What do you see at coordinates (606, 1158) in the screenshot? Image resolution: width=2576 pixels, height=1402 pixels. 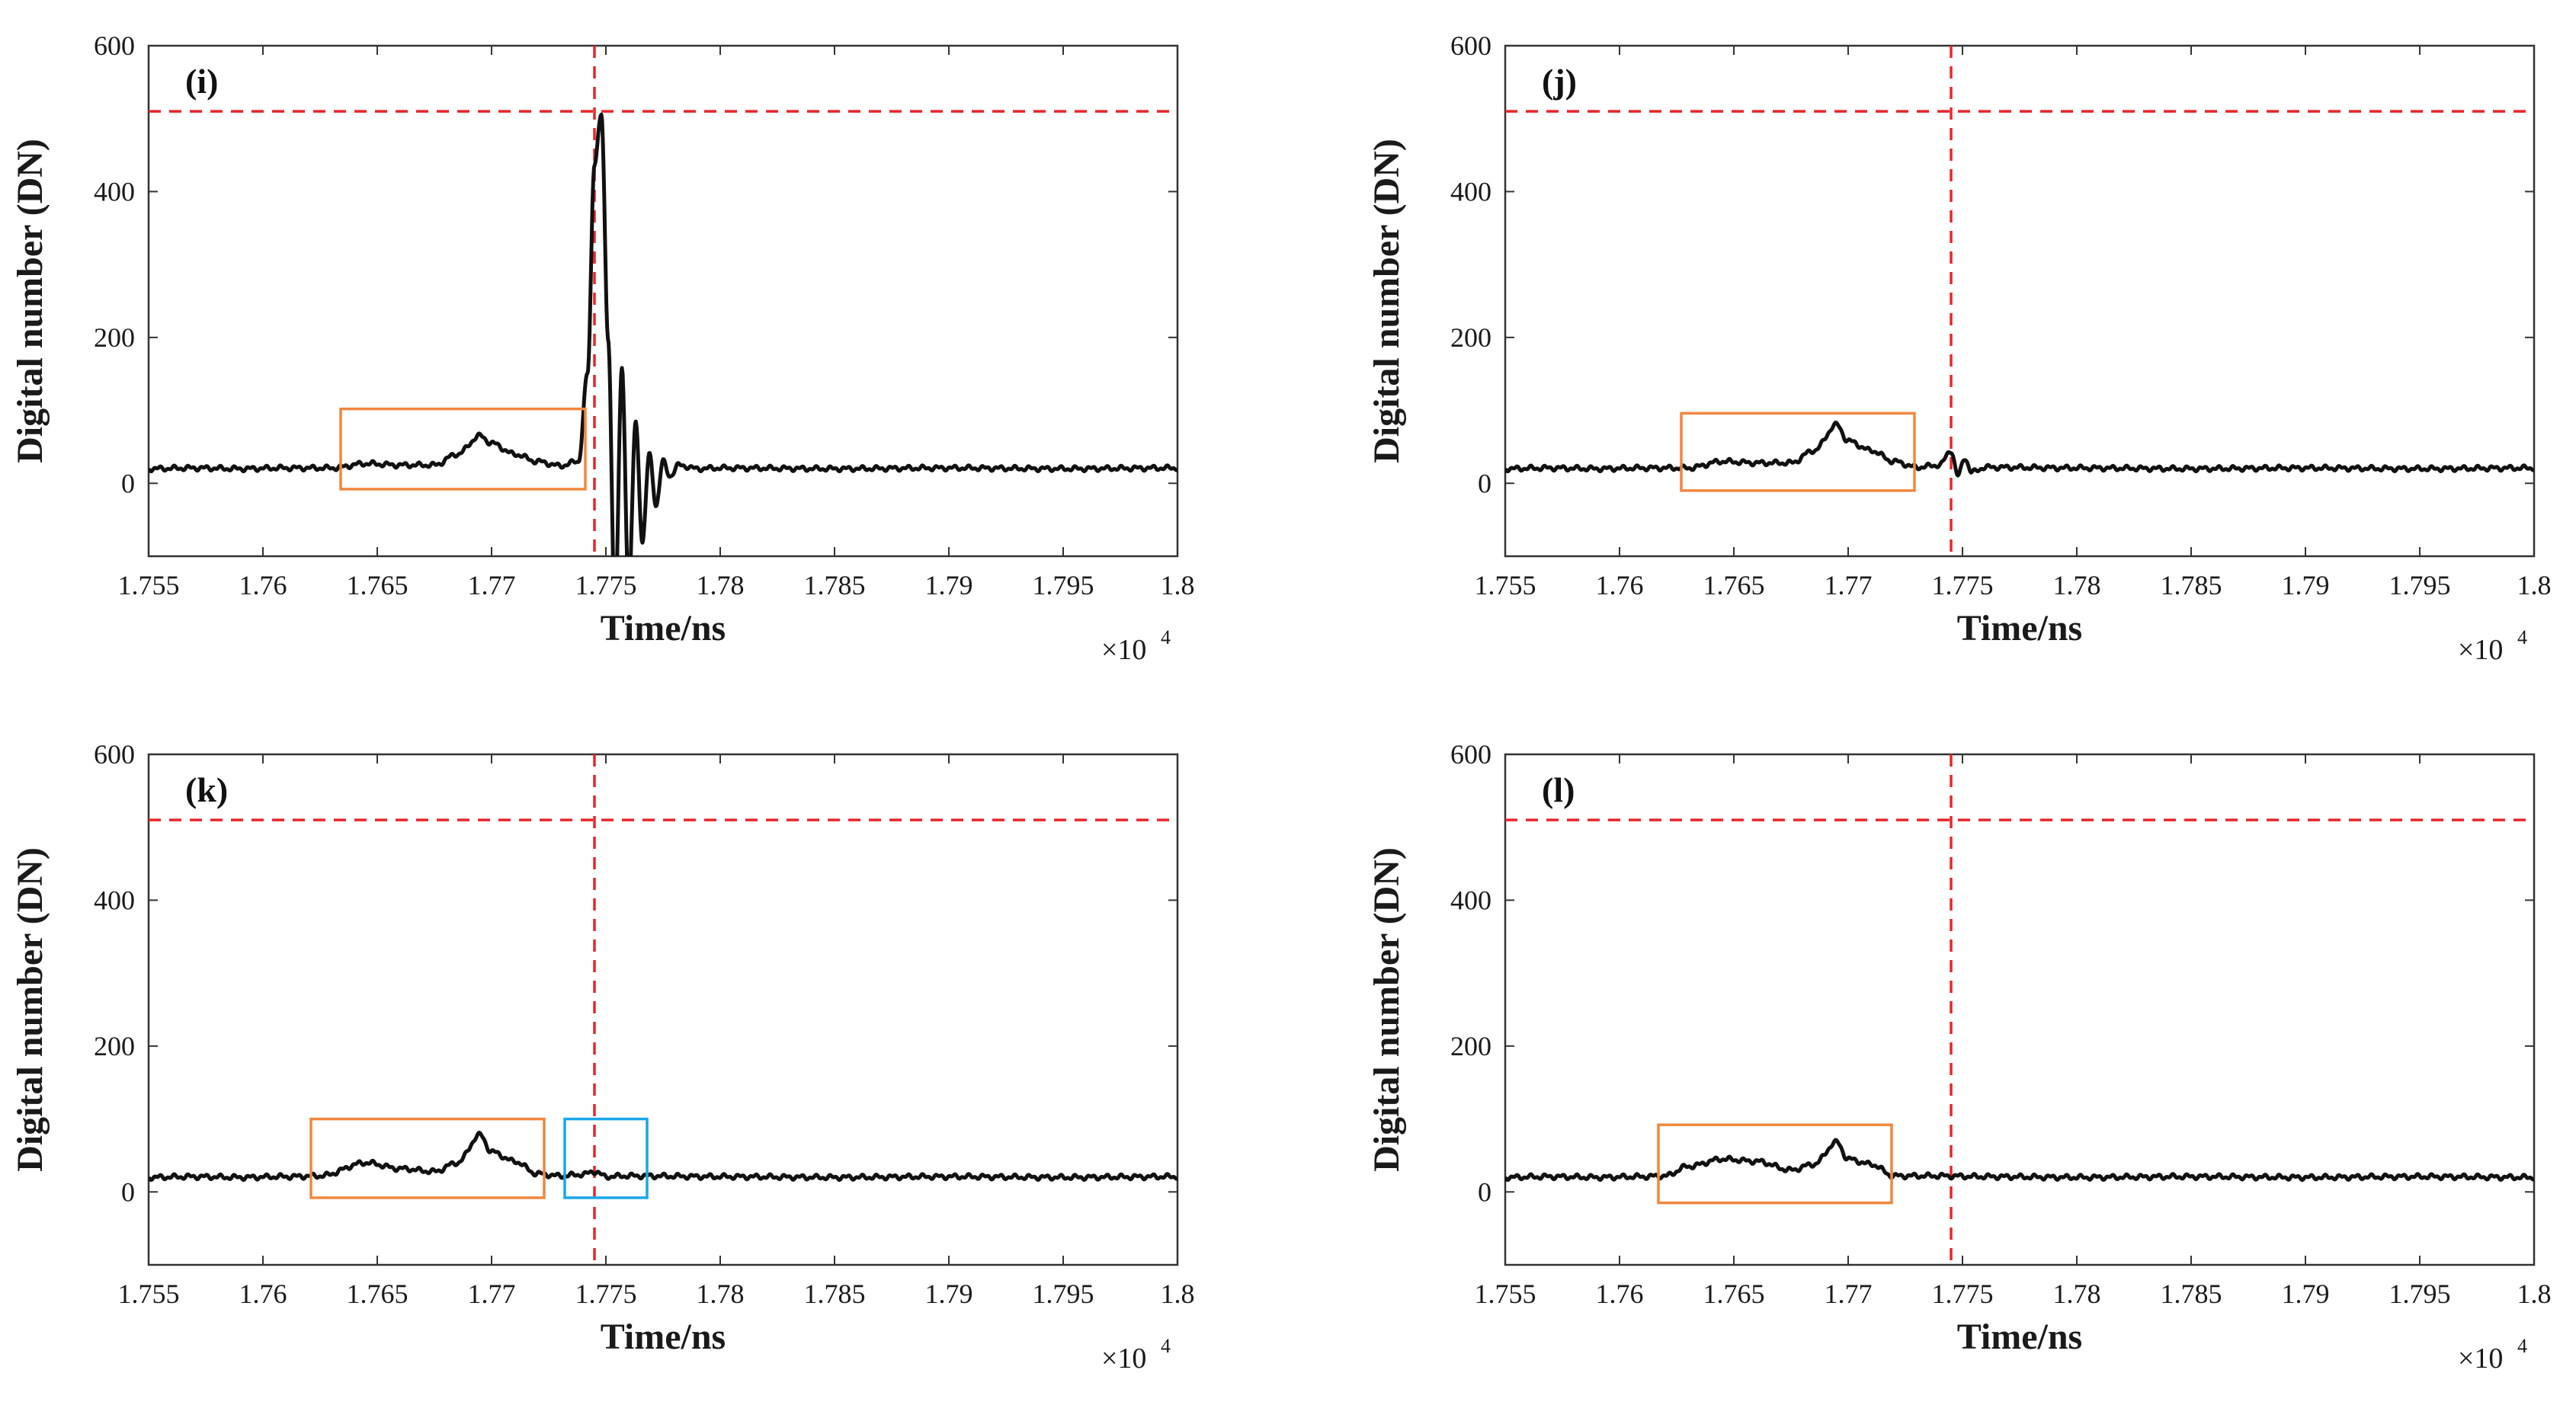 I see `blue-highlight-box` at bounding box center [606, 1158].